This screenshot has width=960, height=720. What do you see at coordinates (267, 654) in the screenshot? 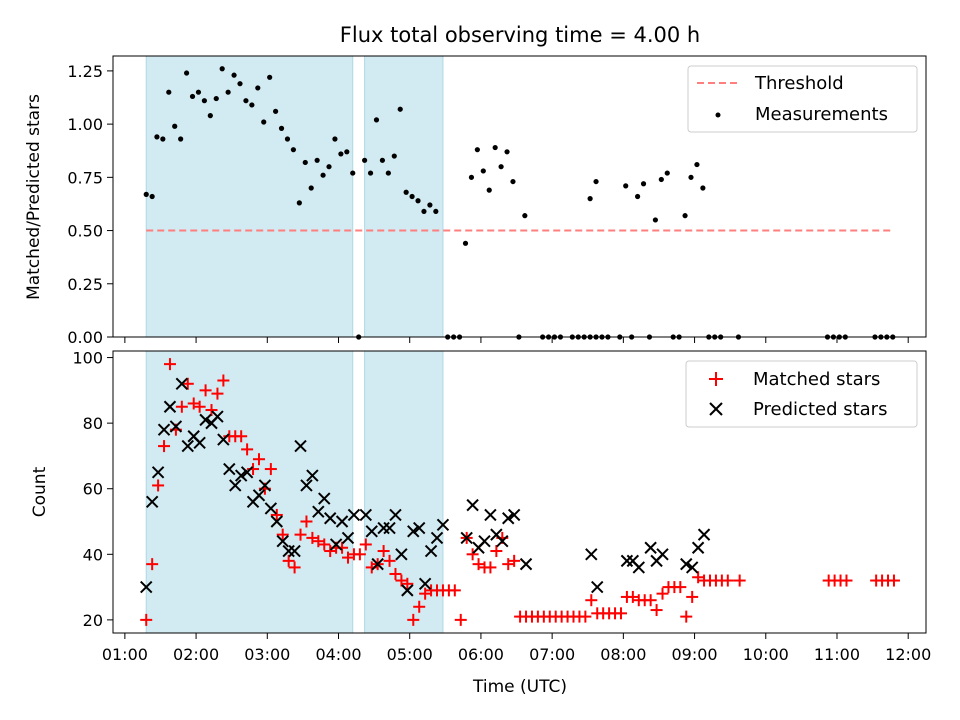
I see `x-tick-label: 03:00` at bounding box center [267, 654].